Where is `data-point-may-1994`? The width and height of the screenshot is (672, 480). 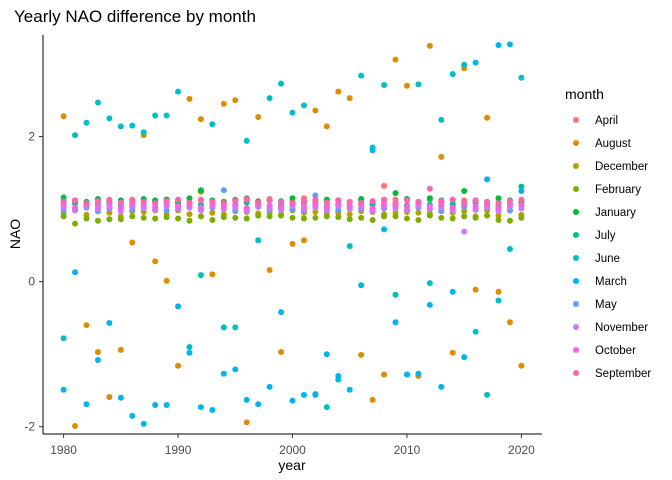 data-point-may-1994 is located at coordinates (223, 190).